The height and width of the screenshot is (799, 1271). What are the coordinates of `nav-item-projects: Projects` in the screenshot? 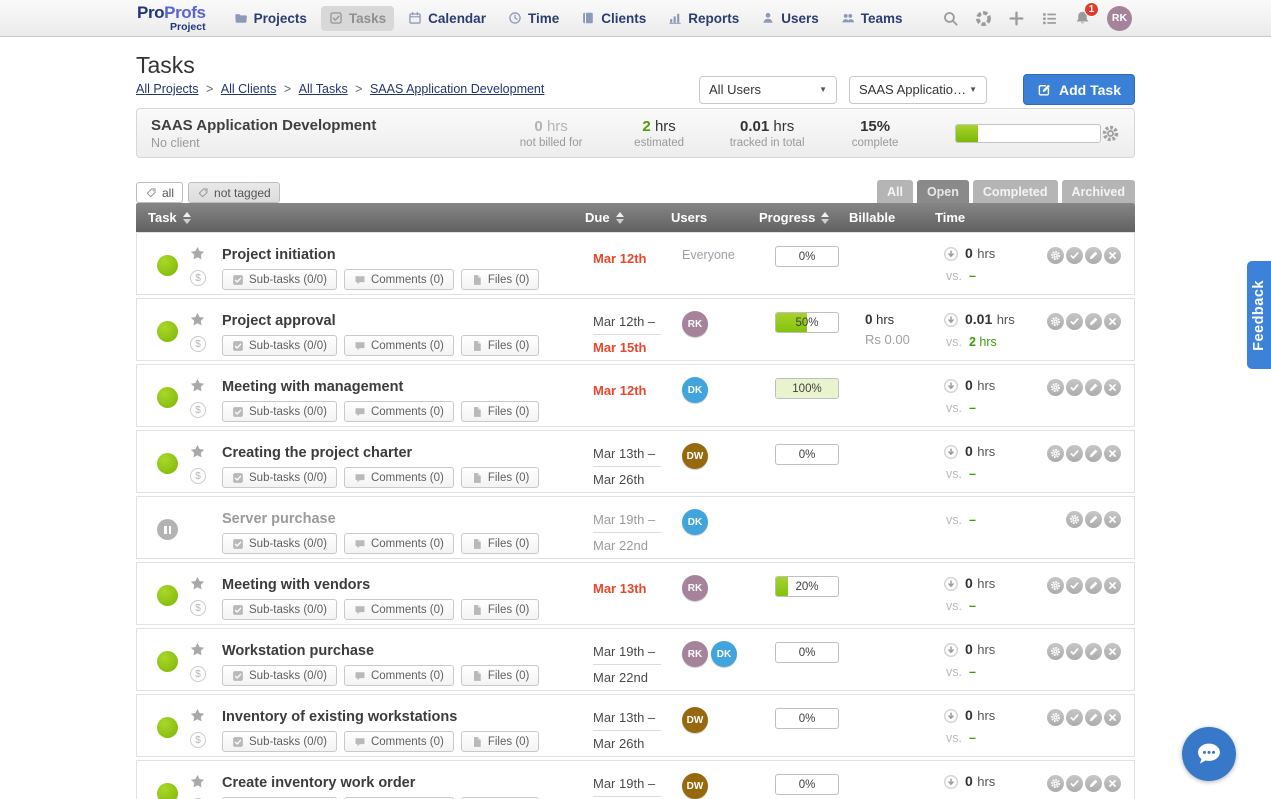 It's located at (270, 18).